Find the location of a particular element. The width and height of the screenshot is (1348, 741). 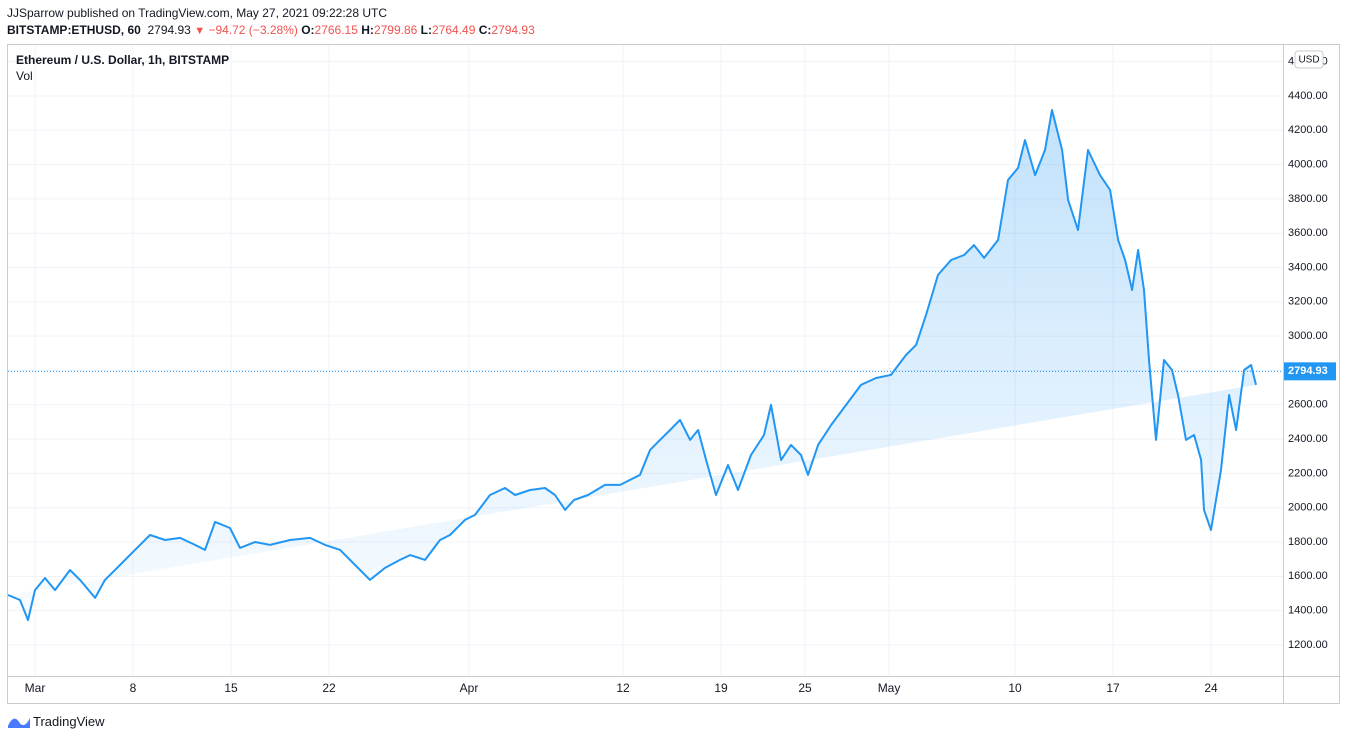

brand: TradingView is located at coordinates (69, 721).